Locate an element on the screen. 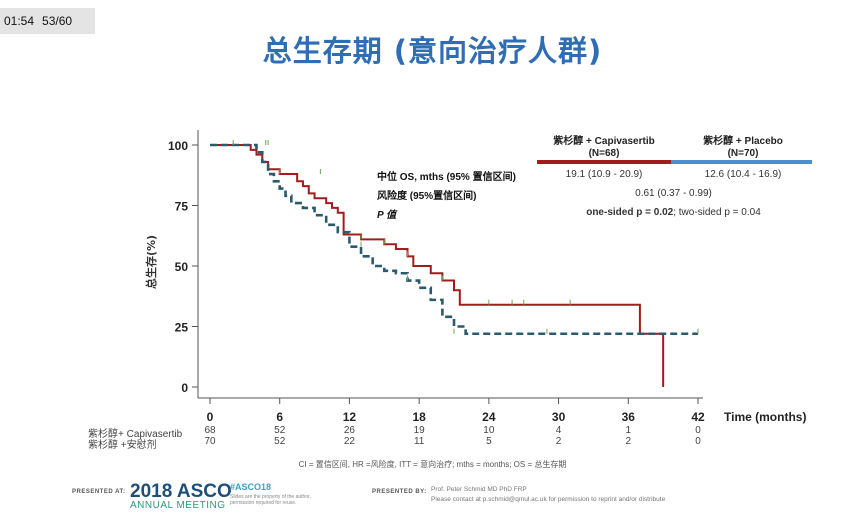  presenter-name: Prof. Peter Schmid MD PhD FRP is located at coordinates (479, 489).